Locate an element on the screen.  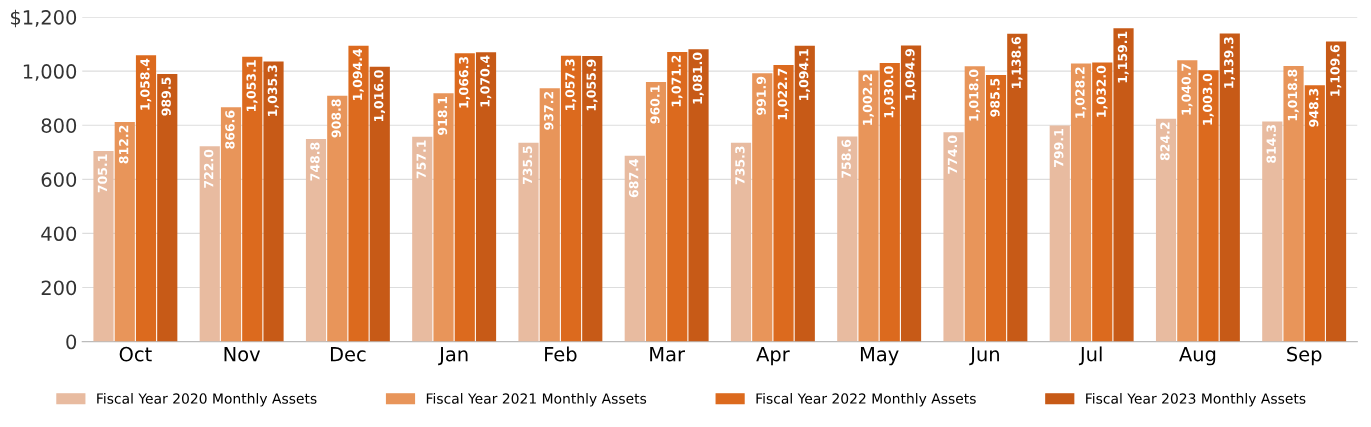
data-label: 1,081.0 is located at coordinates (698, 78).